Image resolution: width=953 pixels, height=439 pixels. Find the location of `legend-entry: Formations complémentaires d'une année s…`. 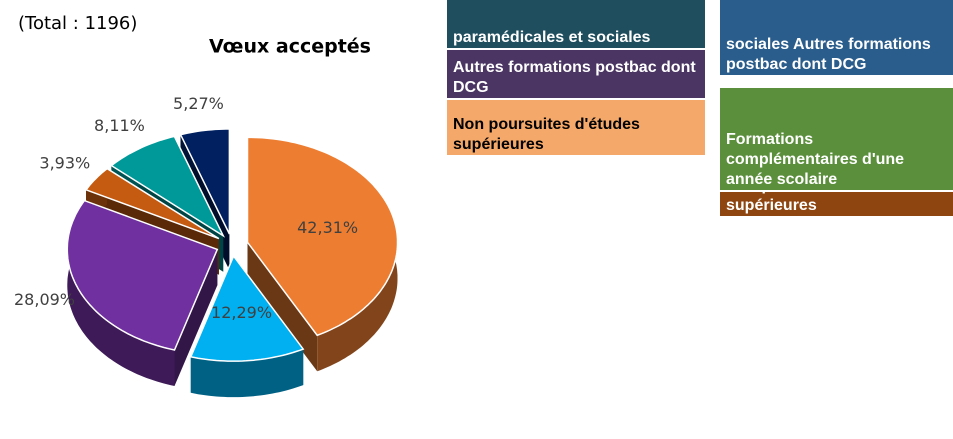

legend-entry: Formations complémentaires d'une année s… is located at coordinates (836, 139).